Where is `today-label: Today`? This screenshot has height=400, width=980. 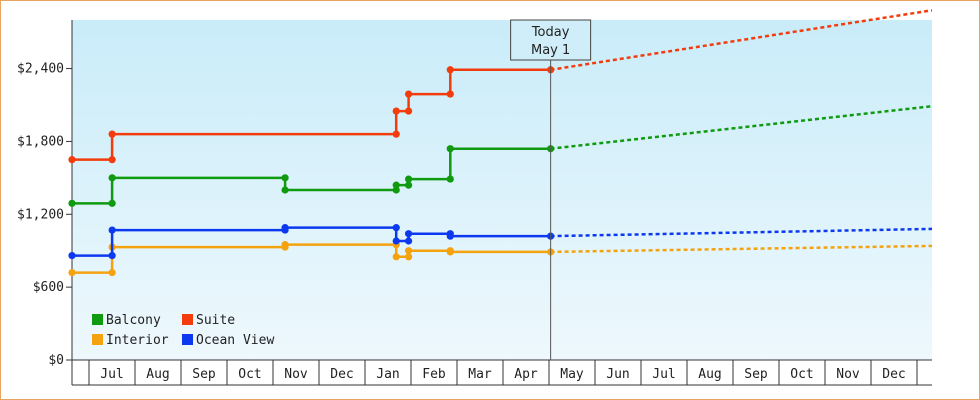
today-label: Today is located at coordinates (550, 32).